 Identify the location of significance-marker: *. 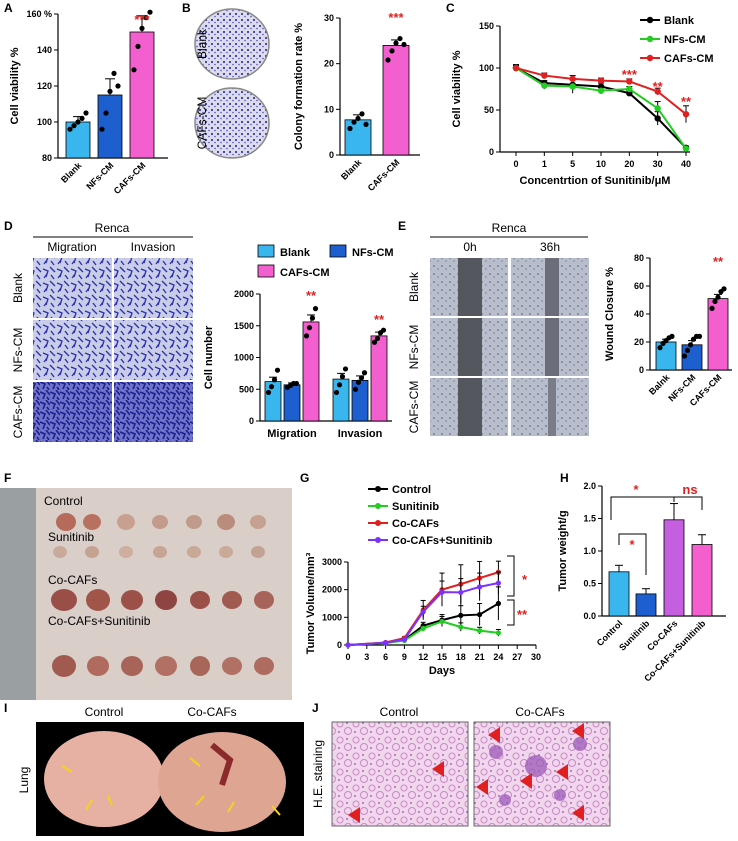
(632, 544).